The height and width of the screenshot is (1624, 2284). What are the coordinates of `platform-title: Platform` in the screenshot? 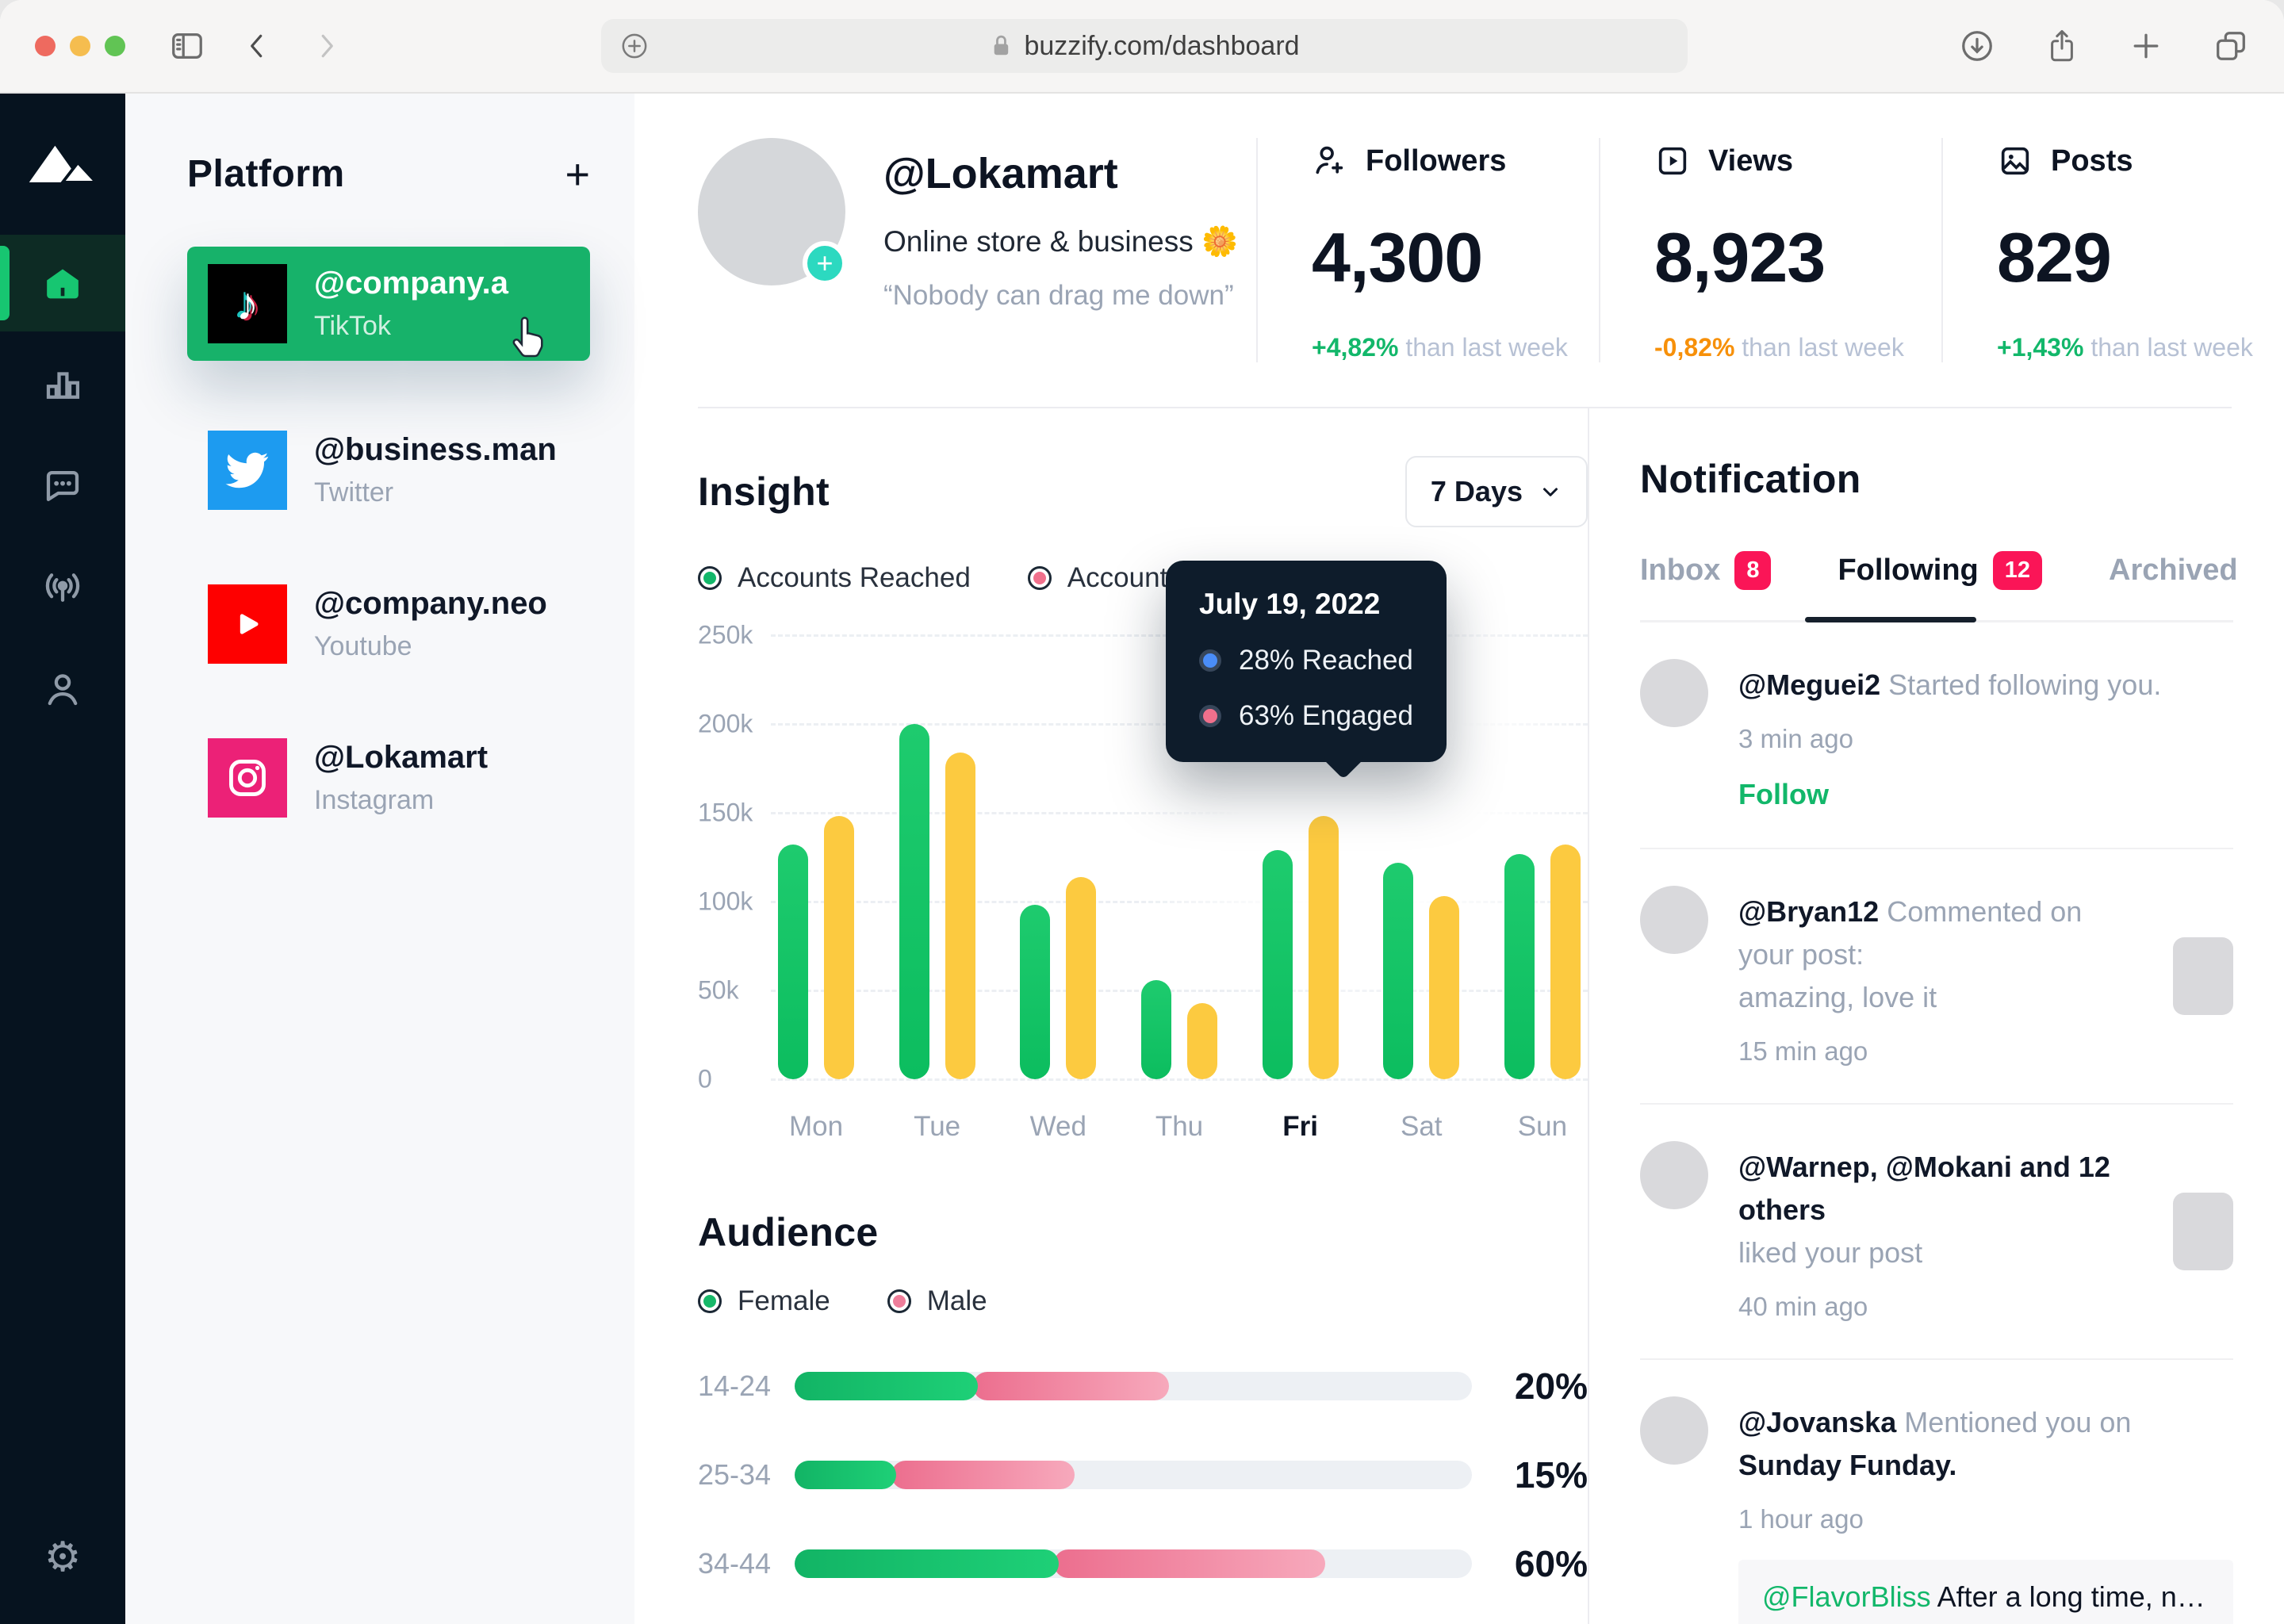 It's located at (266, 174).